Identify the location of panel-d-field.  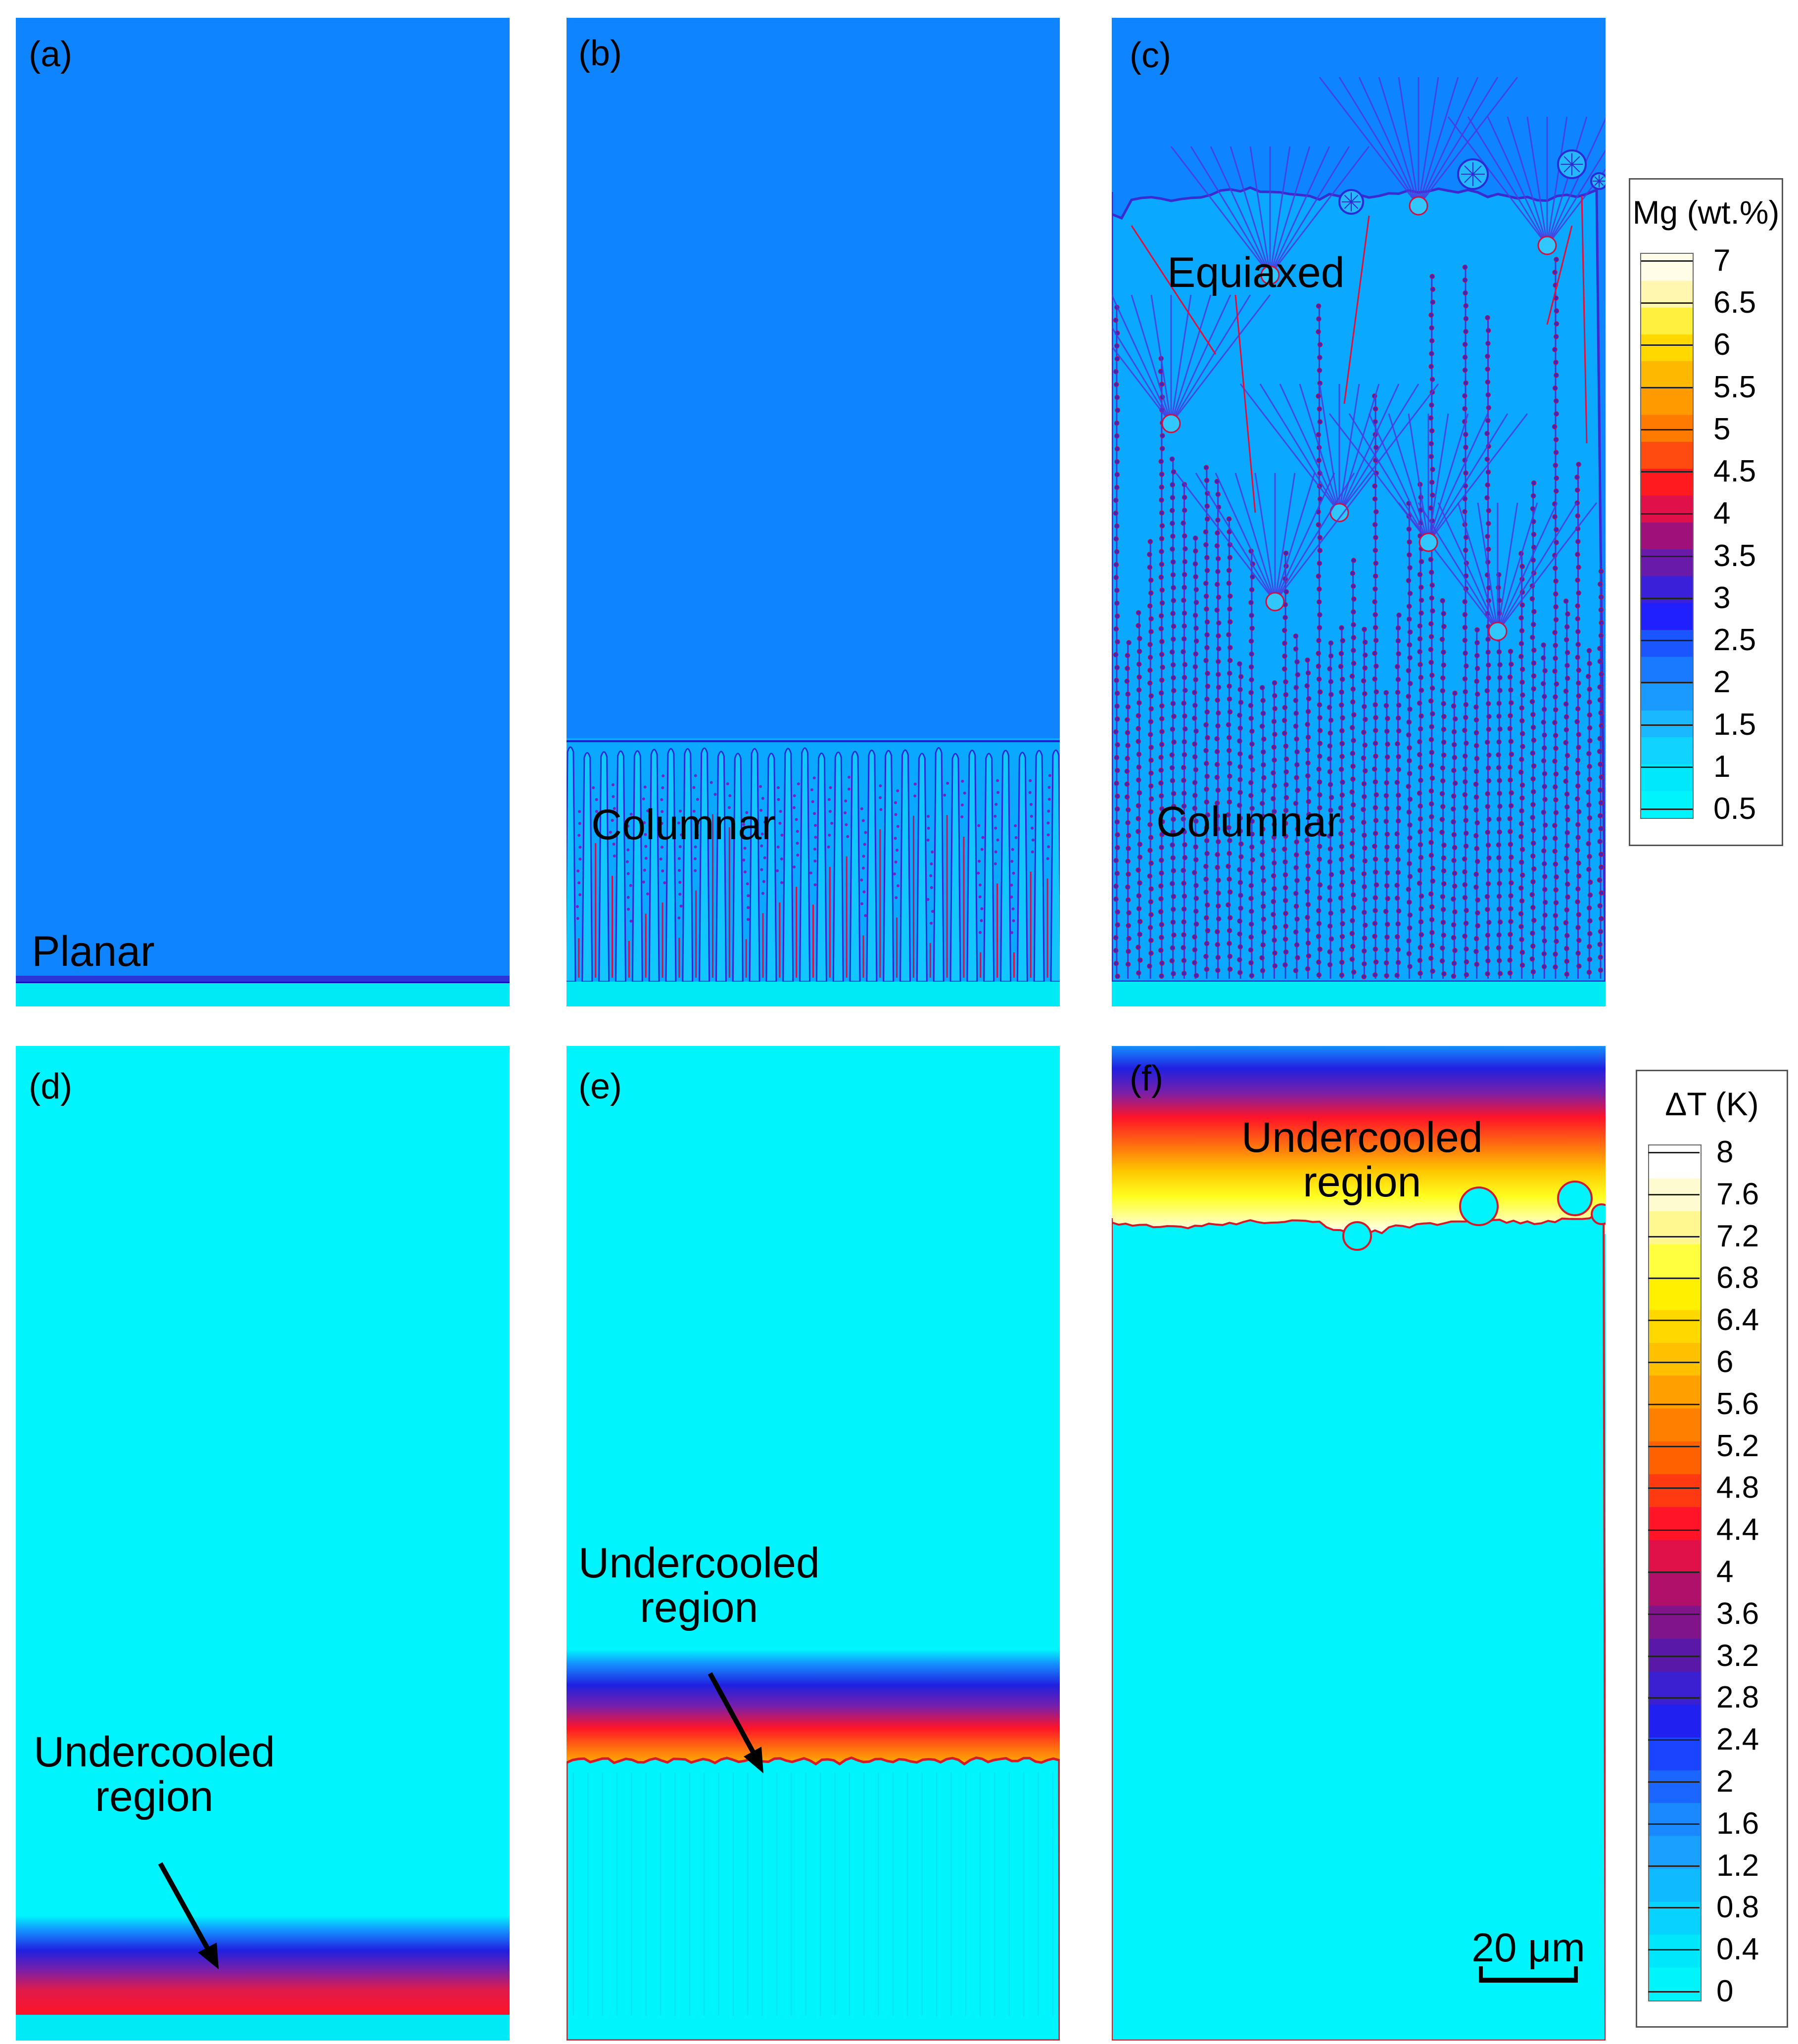
(263, 1543).